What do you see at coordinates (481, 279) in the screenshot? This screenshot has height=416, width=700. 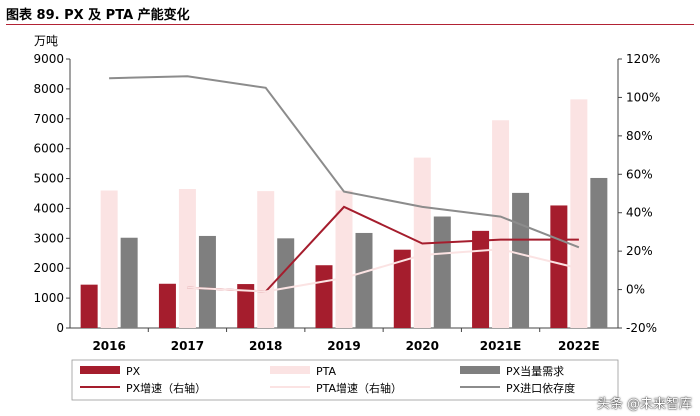 I see `bar-PX-2021E` at bounding box center [481, 279].